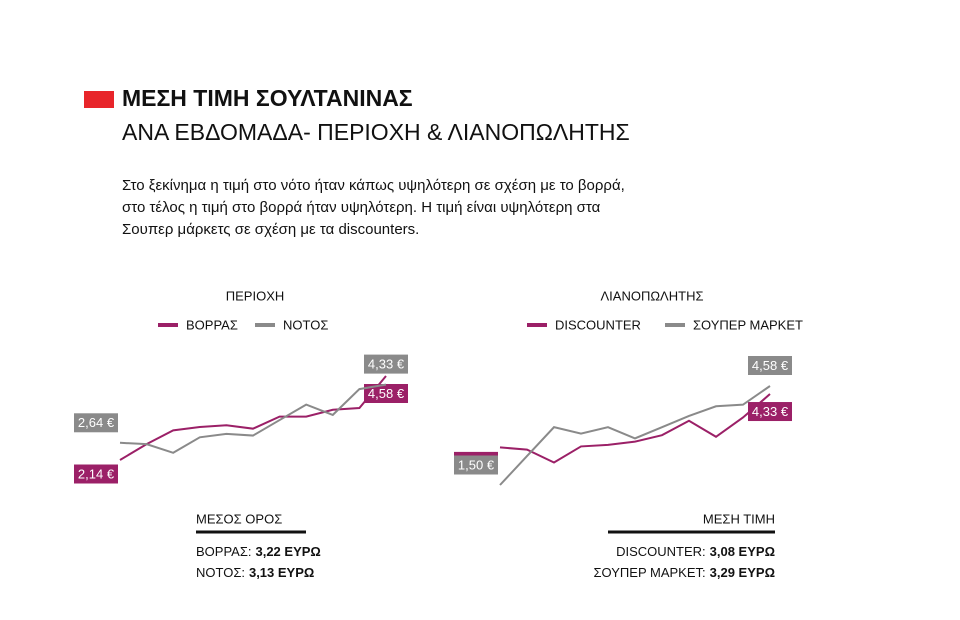  Describe the element at coordinates (661, 551) in the screenshot. I see `summary-label: DISCOUNTER:` at that location.